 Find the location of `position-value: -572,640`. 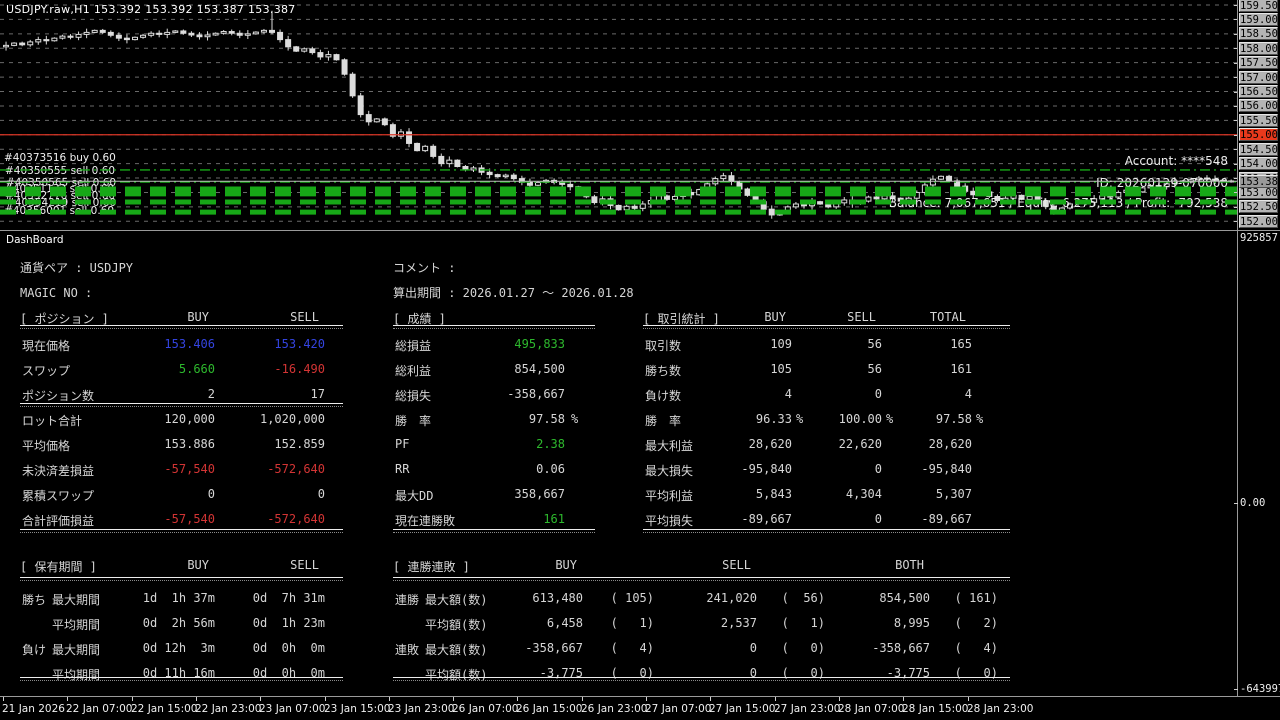

position-value: -572,640 is located at coordinates (296, 469).